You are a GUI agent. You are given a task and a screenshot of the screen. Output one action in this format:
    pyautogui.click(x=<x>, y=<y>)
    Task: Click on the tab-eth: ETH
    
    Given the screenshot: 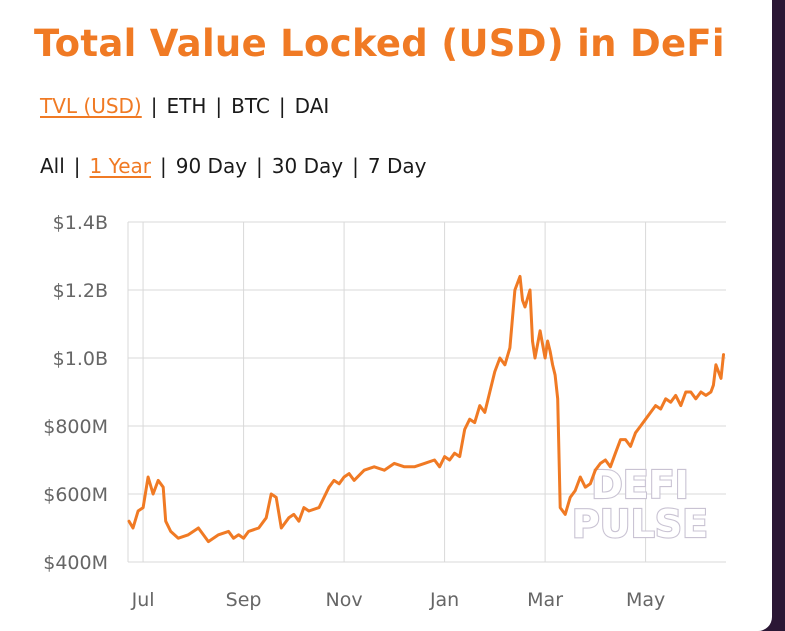 What is the action you would take?
    pyautogui.click(x=186, y=106)
    